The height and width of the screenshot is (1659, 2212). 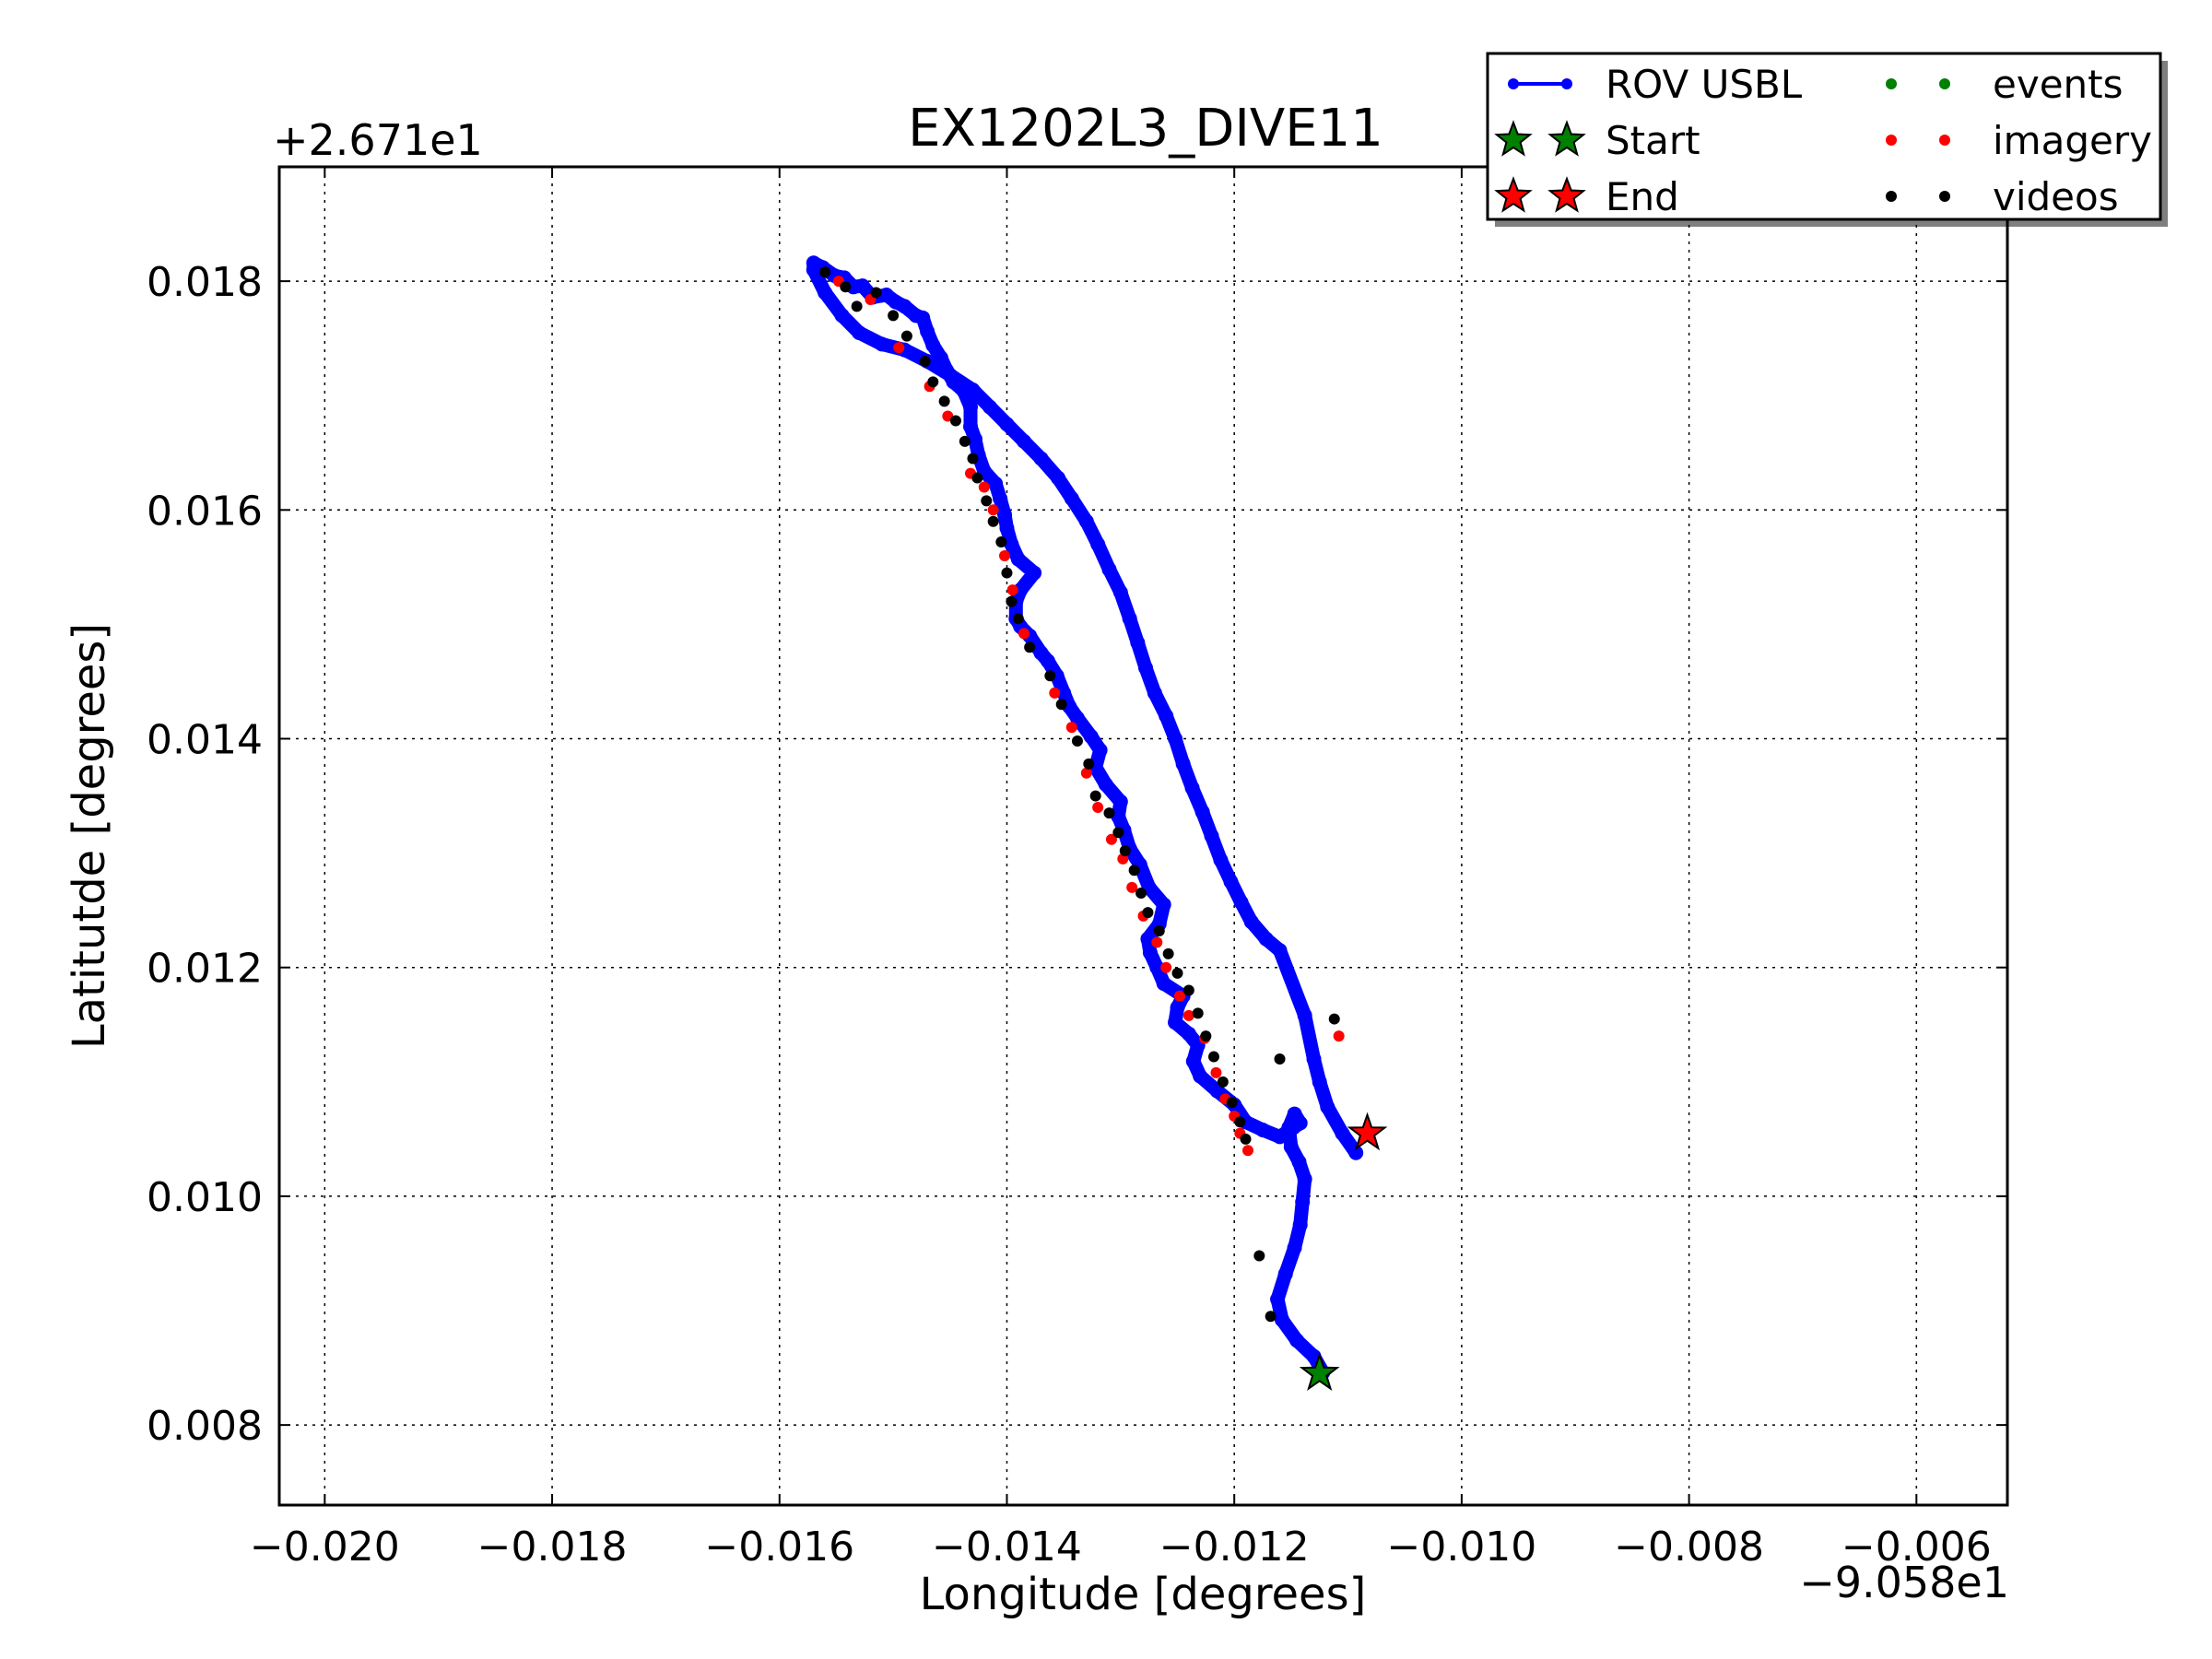 I want to click on y-tick-label: 0.010, so click(x=205, y=1197).